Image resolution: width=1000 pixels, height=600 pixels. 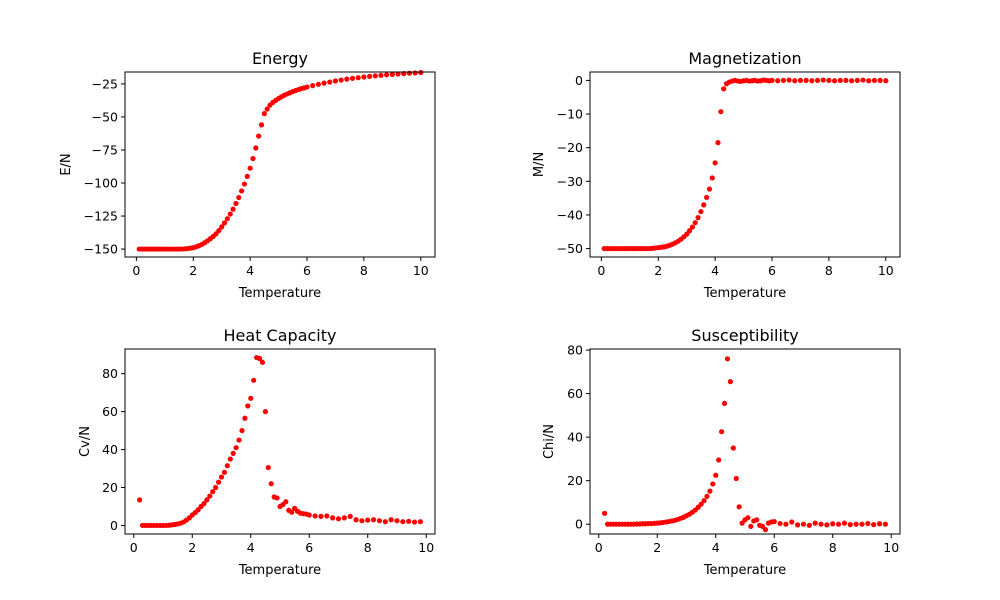 What do you see at coordinates (251, 547) in the screenshot?
I see `heat-capacity-x-tick-label: 4` at bounding box center [251, 547].